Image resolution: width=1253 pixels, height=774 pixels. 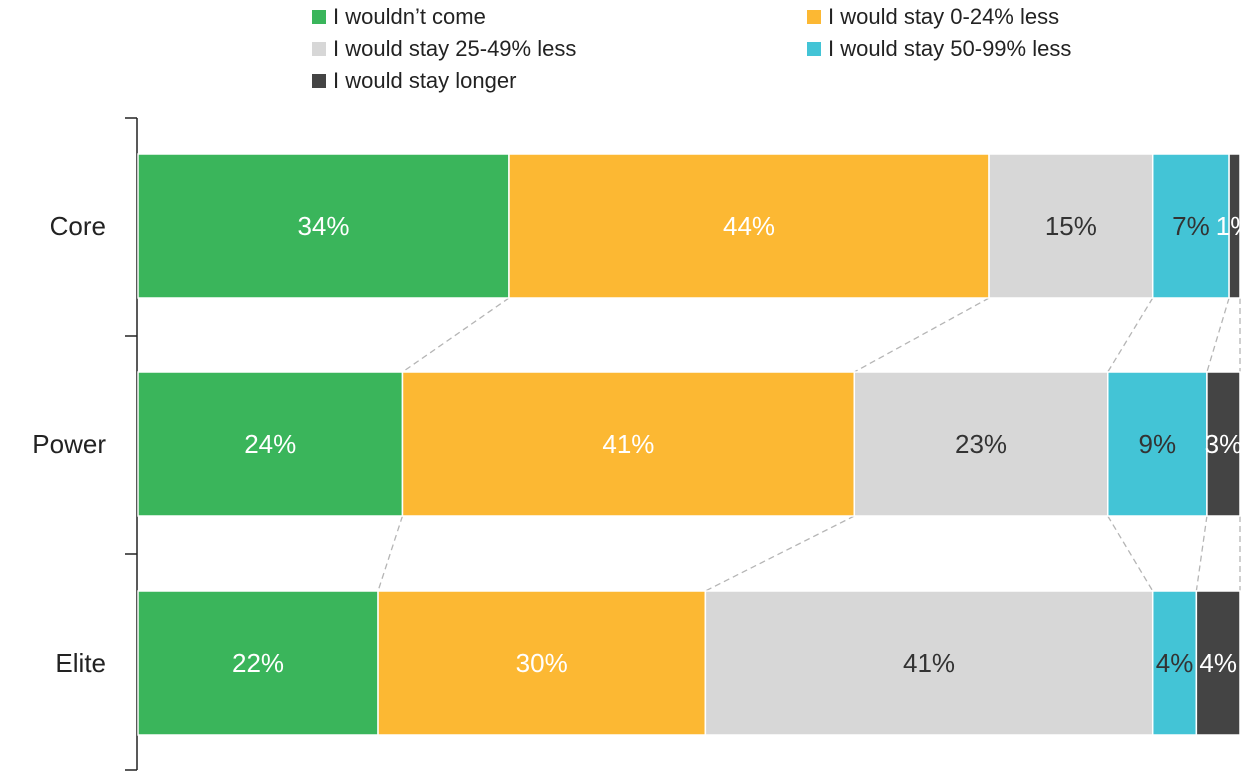 What do you see at coordinates (425, 80) in the screenshot?
I see `legend-label: I would stay longer` at bounding box center [425, 80].